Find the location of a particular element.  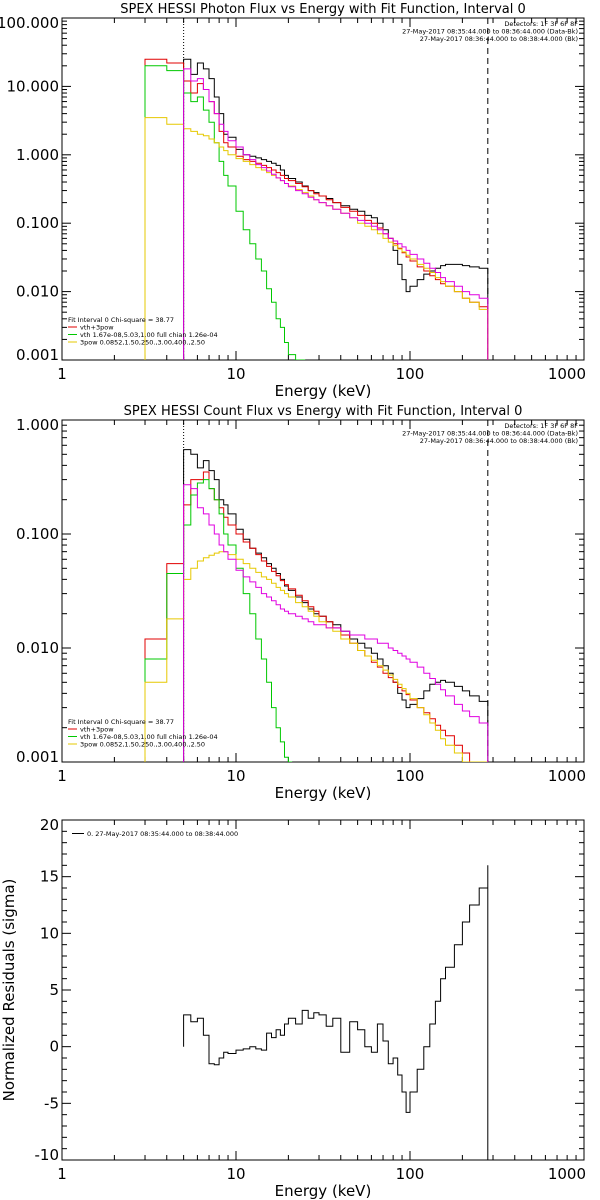

y-tick-label: 20 is located at coordinates (49, 825).